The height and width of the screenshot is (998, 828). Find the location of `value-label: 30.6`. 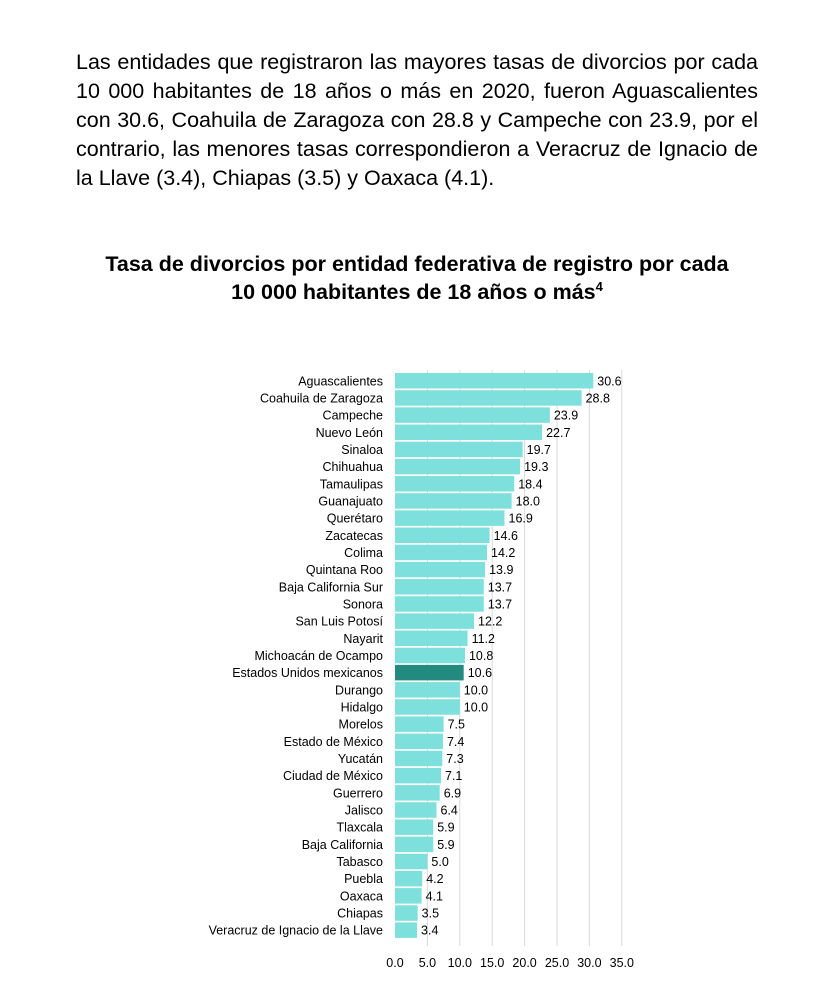

value-label: 30.6 is located at coordinates (609, 381).